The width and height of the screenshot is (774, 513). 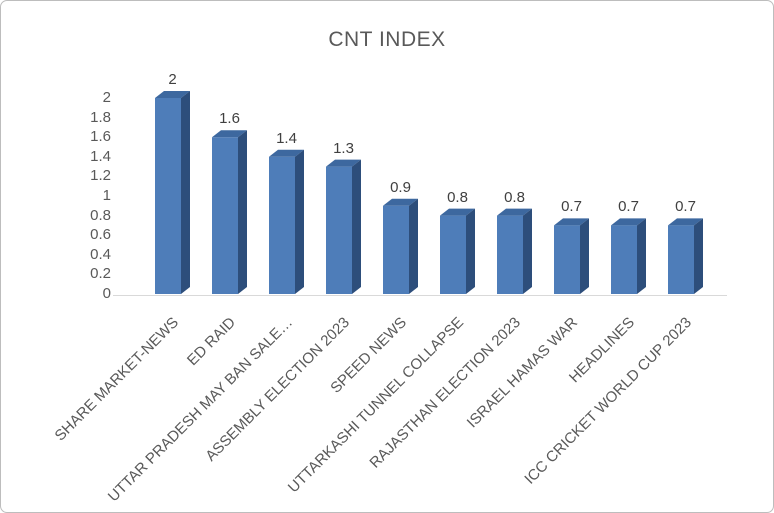 What do you see at coordinates (343, 148) in the screenshot?
I see `data-label: 1.3` at bounding box center [343, 148].